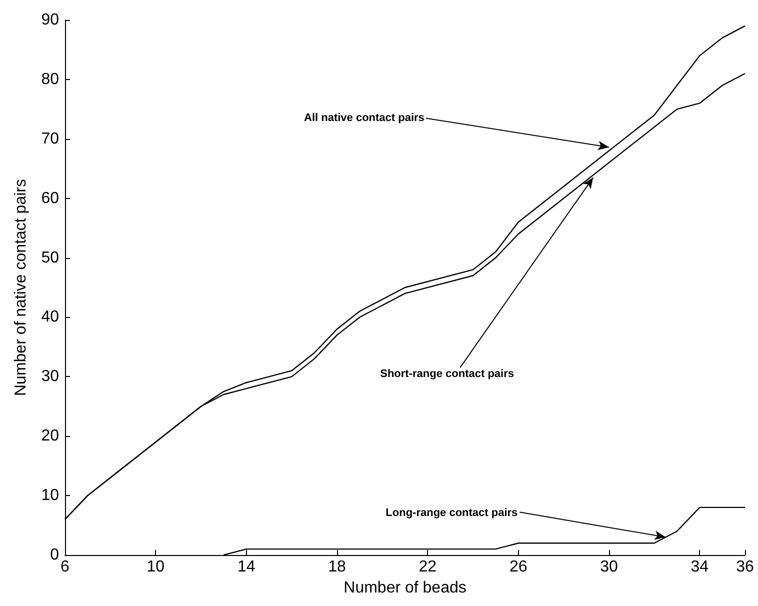 Image resolution: width=758 pixels, height=606 pixels. Describe the element at coordinates (364, 118) in the screenshot. I see `annotation: All native contact pairs` at that location.